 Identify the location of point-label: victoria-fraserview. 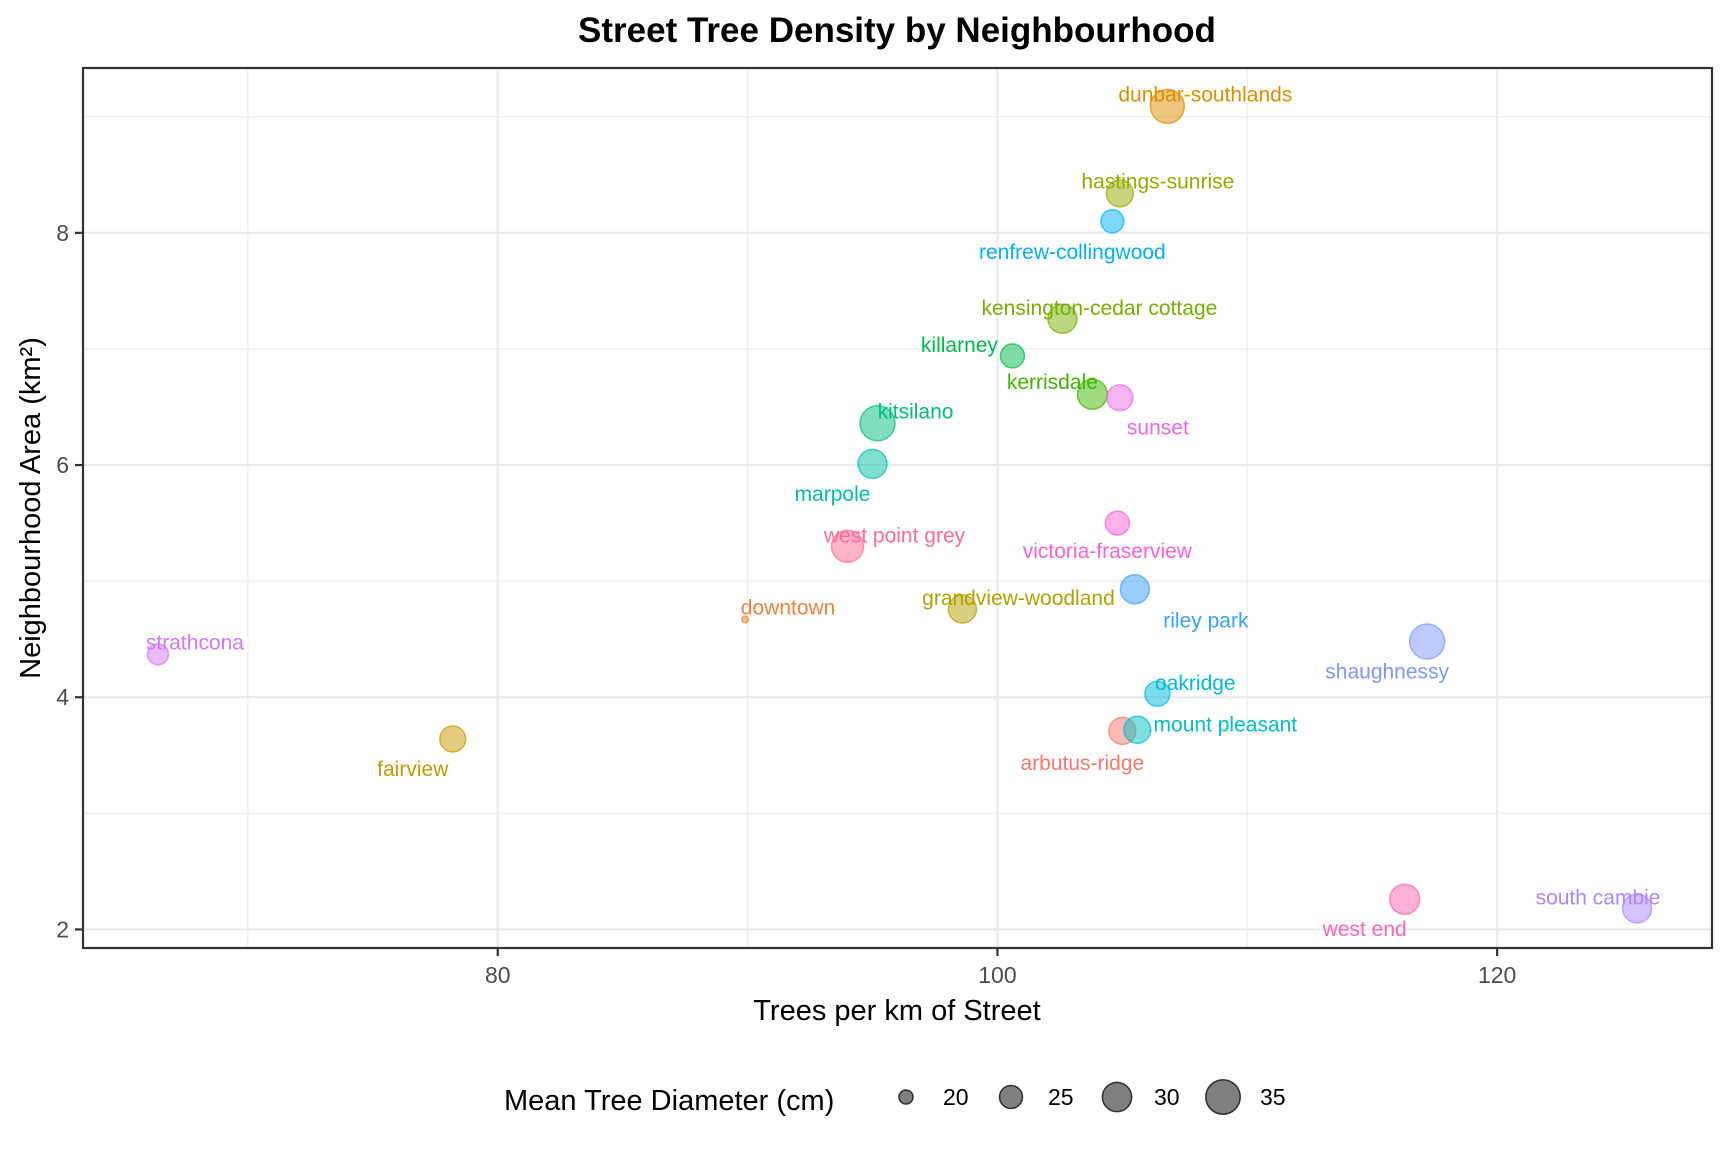
(1108, 551).